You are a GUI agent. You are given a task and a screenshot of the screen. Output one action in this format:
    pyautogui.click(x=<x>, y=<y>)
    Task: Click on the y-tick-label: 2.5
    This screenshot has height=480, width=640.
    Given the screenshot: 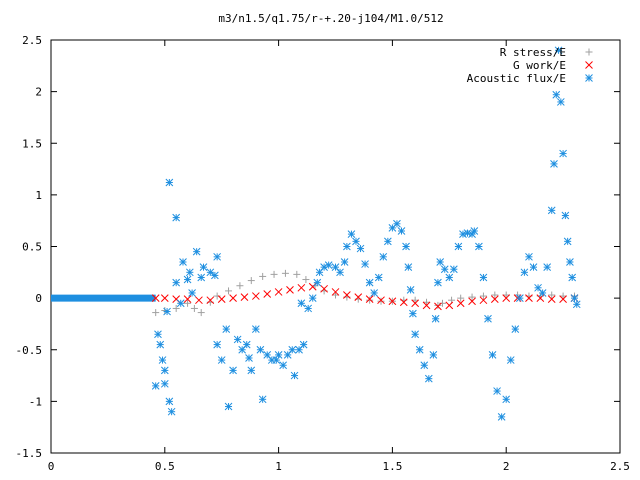 What is the action you would take?
    pyautogui.click(x=32, y=40)
    